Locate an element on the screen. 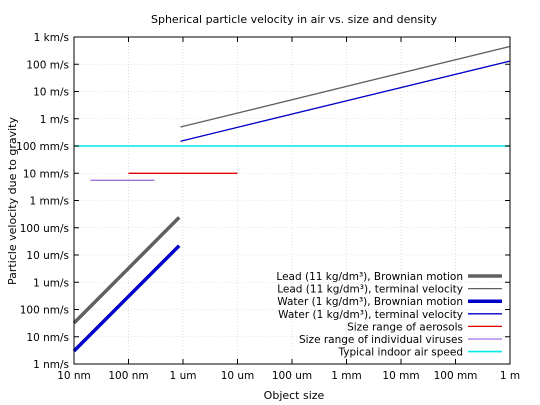 The height and width of the screenshot is (405, 540). y-tick-label: 10 nm/s is located at coordinates (47, 338).